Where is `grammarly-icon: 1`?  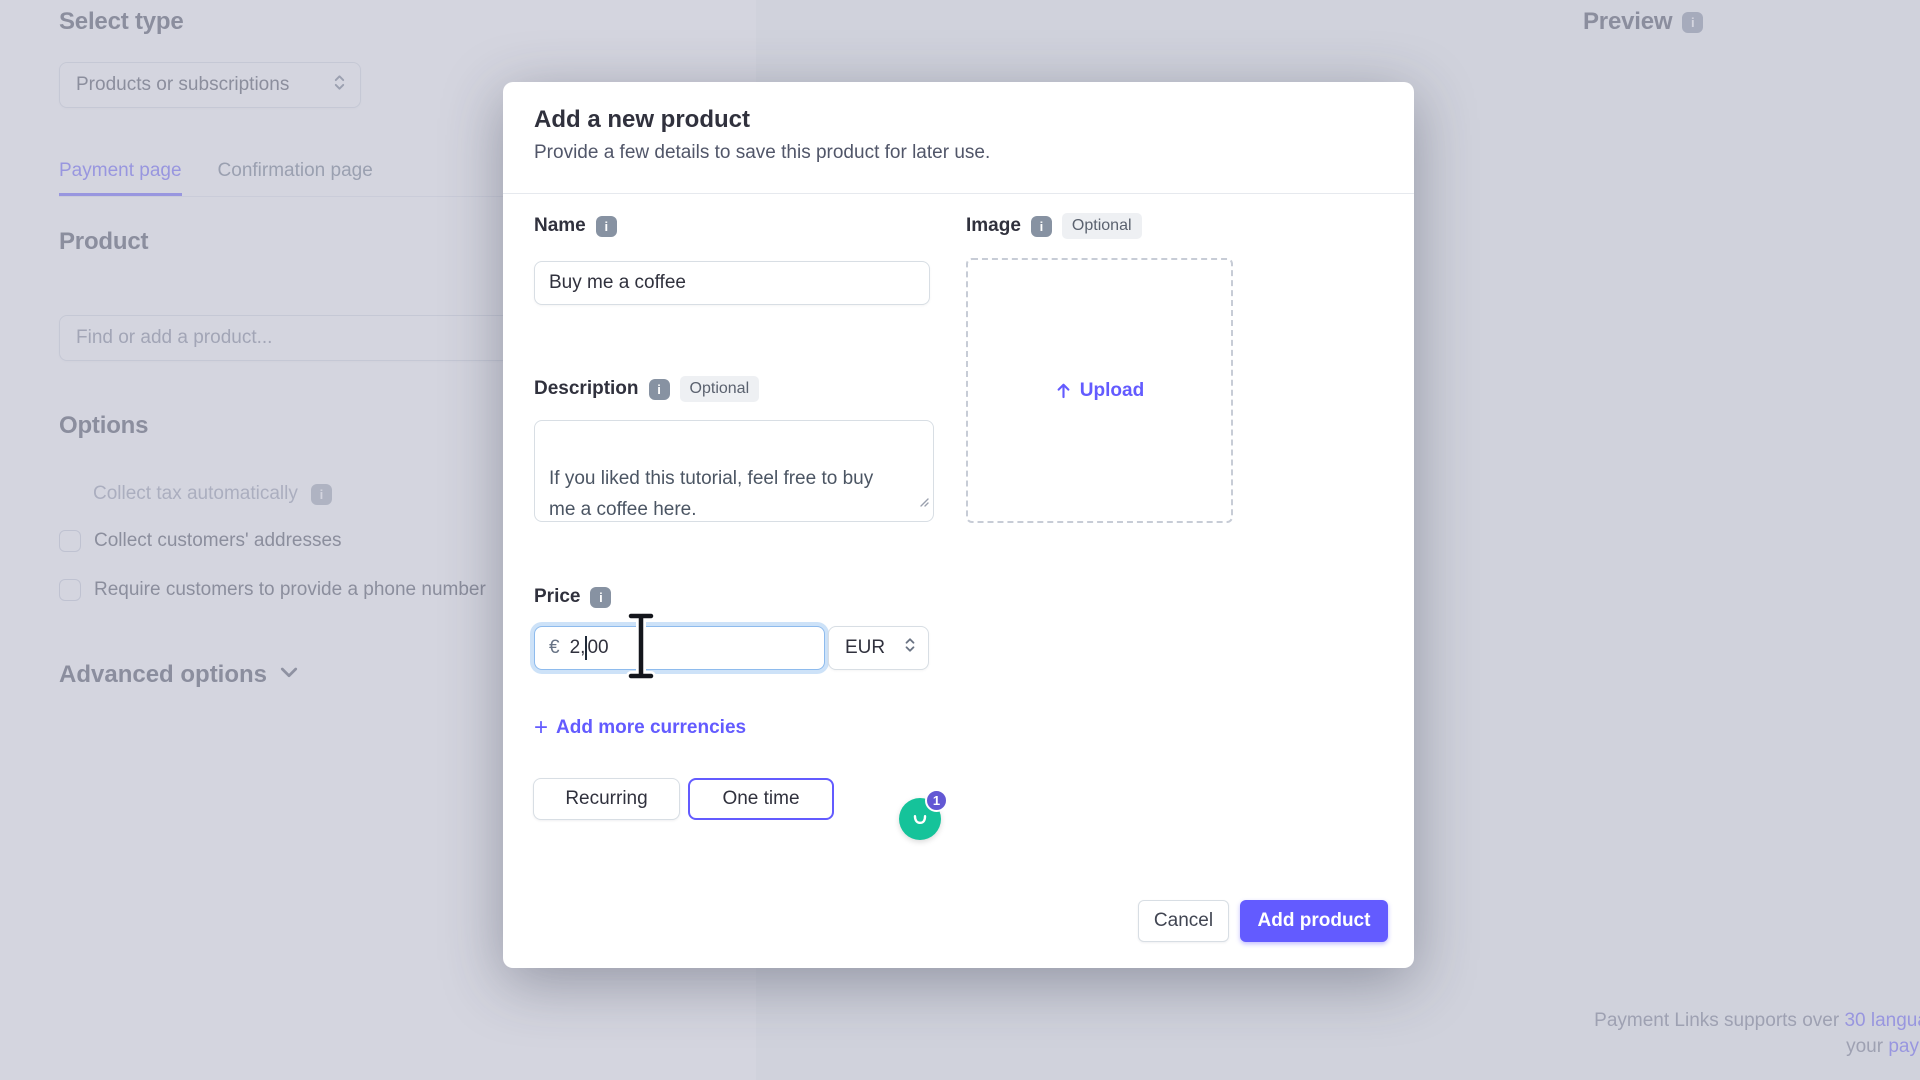 grammarly-icon: 1 is located at coordinates (923, 814).